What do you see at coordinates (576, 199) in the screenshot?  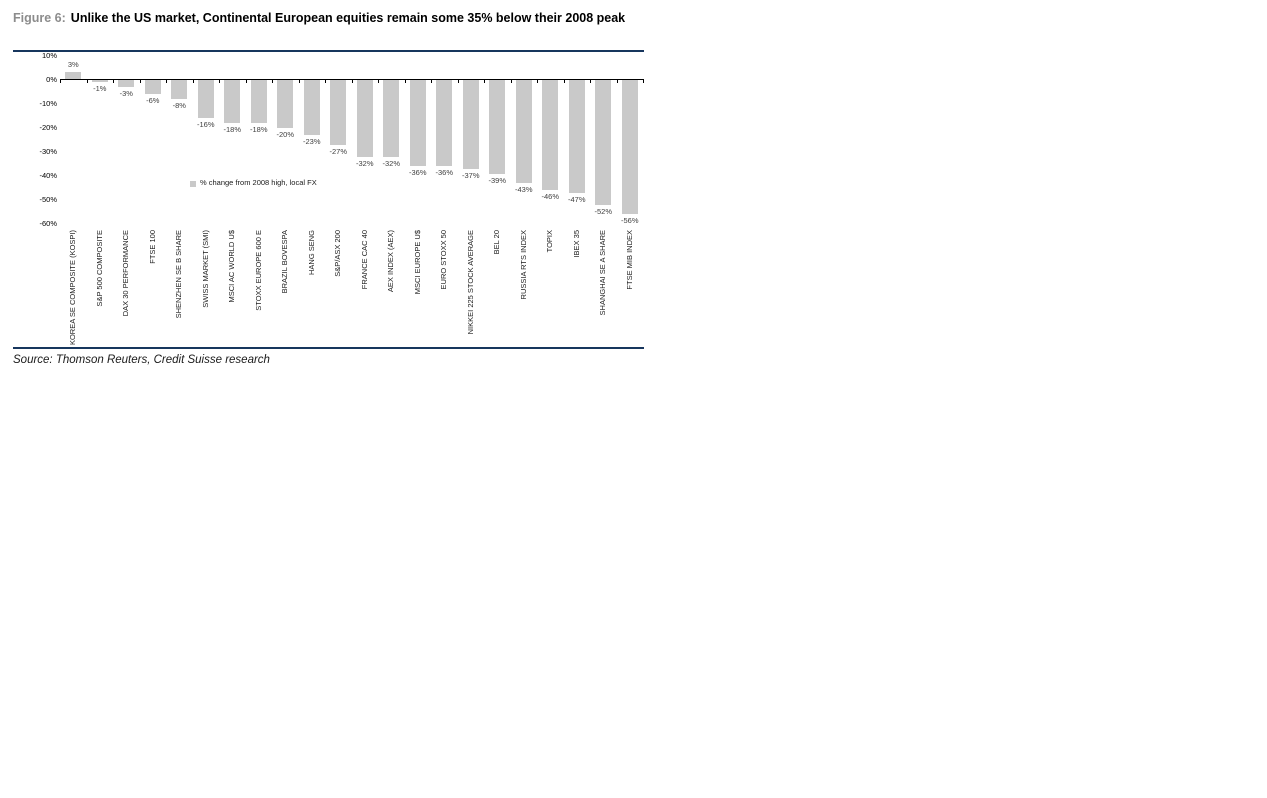 I see `bar-value-label: -47%` at bounding box center [576, 199].